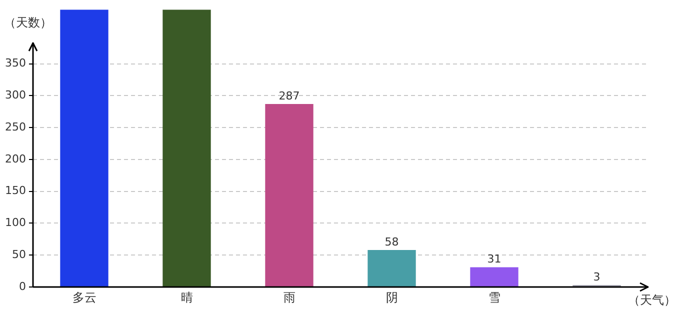 The height and width of the screenshot is (320, 680). Describe the element at coordinates (15, 63) in the screenshot. I see `y-tick-label: 350` at that location.